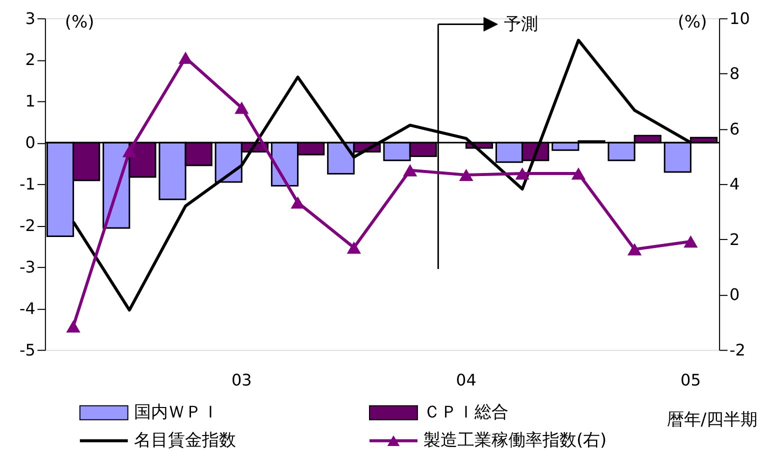  What do you see at coordinates (735, 184) in the screenshot?
I see `y2-tick-label: 4` at bounding box center [735, 184].